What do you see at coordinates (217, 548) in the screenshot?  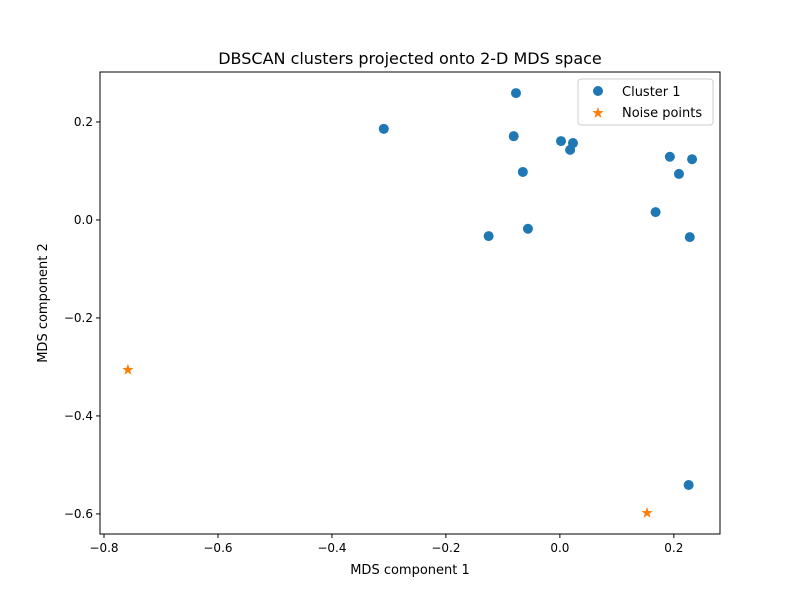 I see `x-tick-label: −0.6` at bounding box center [217, 548].